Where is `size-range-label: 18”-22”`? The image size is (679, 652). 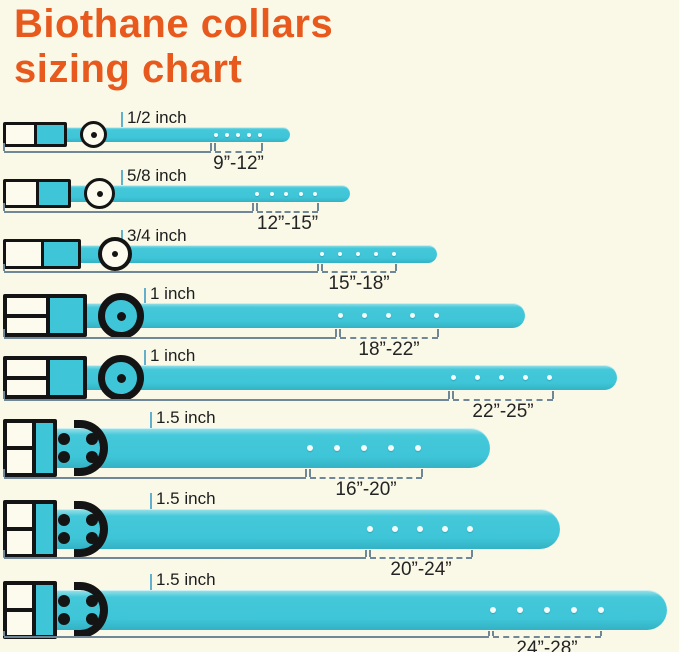
size-range-label: 18”-22” is located at coordinates (389, 349).